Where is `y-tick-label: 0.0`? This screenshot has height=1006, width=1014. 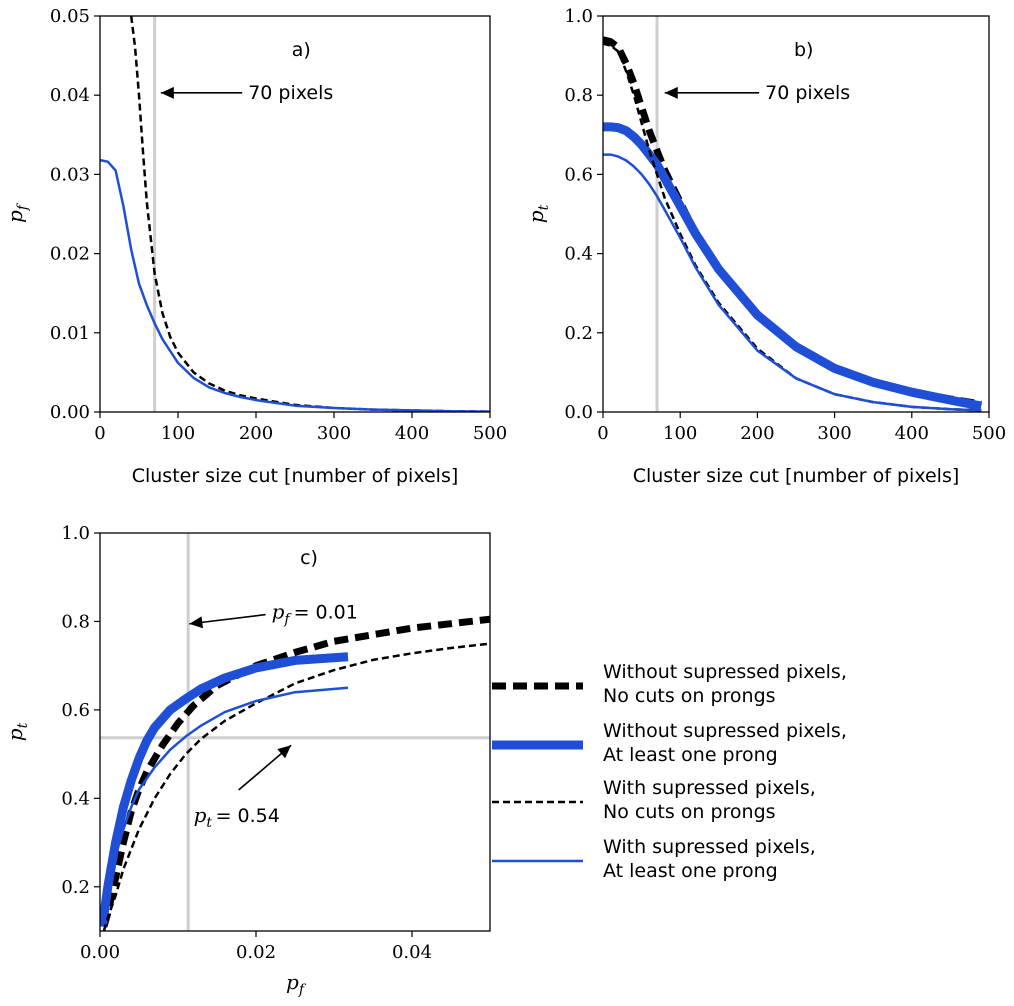 y-tick-label: 0.0 is located at coordinates (578, 412).